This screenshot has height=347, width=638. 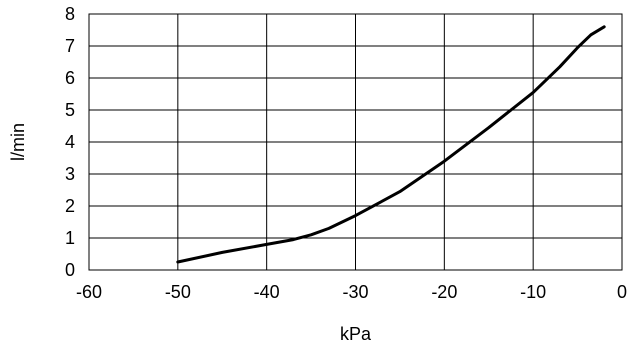 What do you see at coordinates (70, 14) in the screenshot?
I see `y-tick-label: 8` at bounding box center [70, 14].